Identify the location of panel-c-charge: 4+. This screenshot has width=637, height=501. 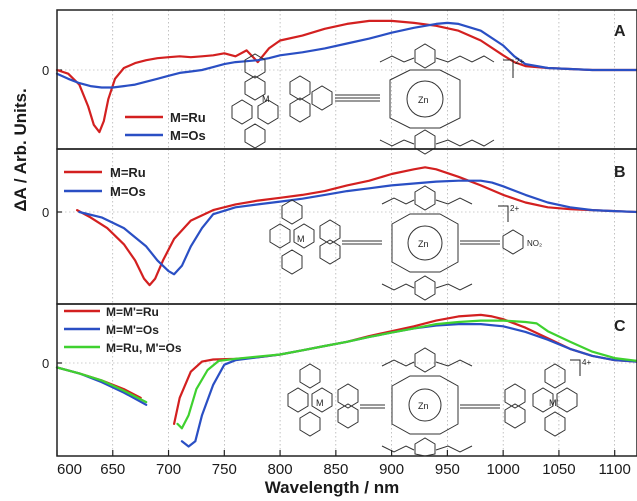
(586, 362).